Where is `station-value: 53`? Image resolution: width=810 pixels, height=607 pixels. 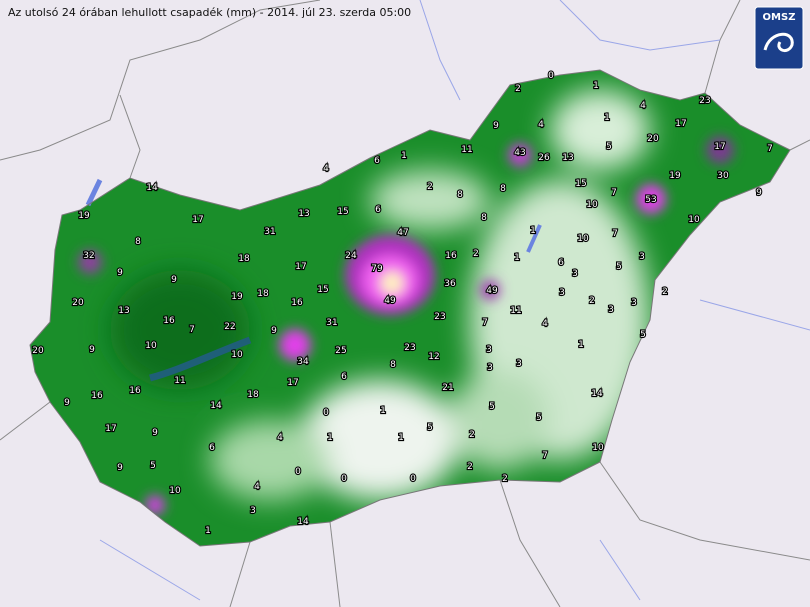
station-value: 53 is located at coordinates (650, 200).